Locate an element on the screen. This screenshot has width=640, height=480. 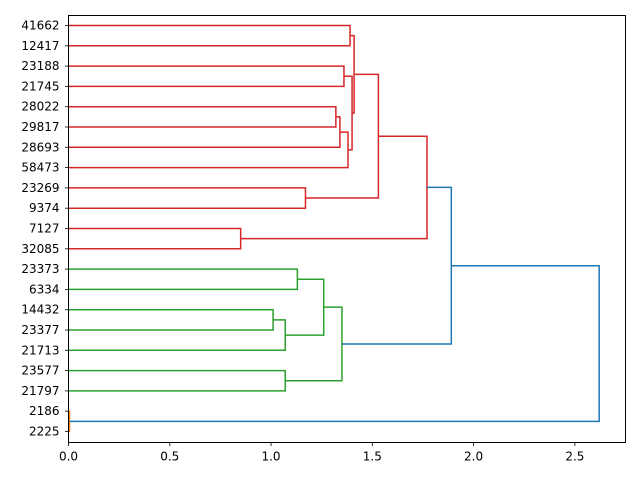
x-tick-label: 2.0 is located at coordinates (473, 457).